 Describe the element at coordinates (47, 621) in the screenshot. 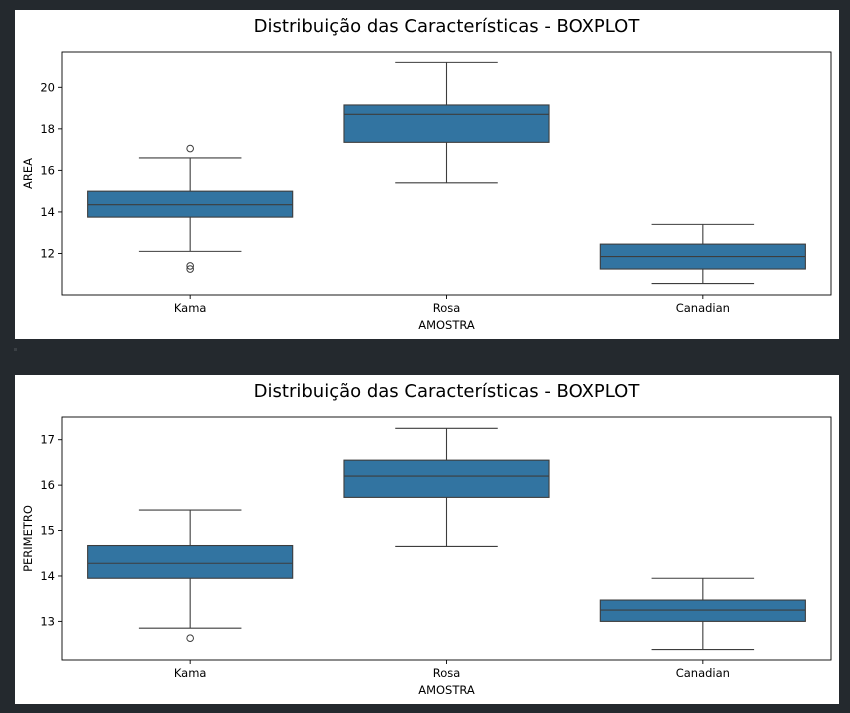

I see `y-tick-label: 13` at that location.